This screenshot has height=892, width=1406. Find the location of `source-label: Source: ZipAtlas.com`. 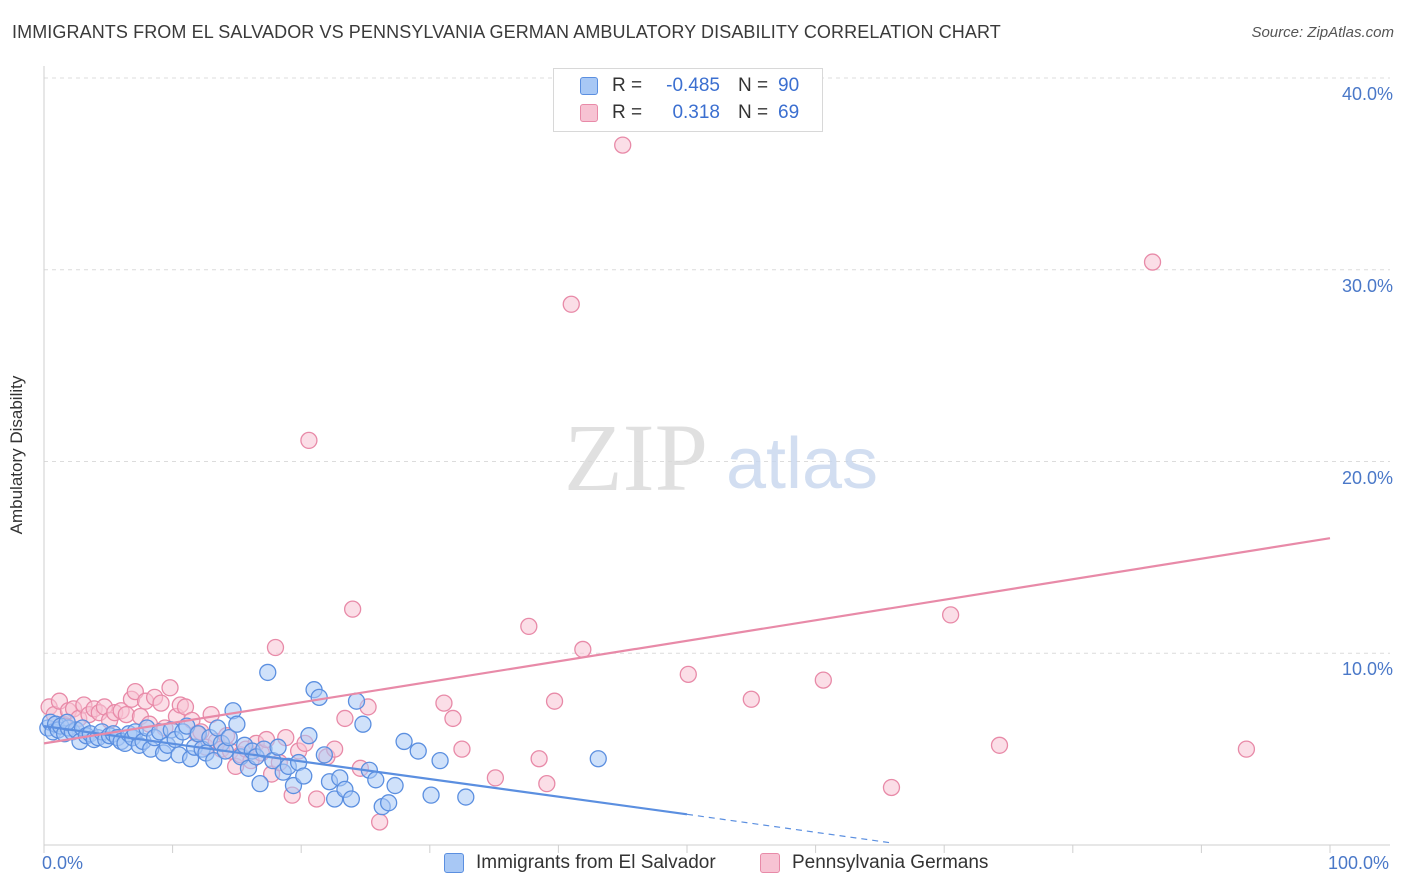

source-label: Source: ZipAtlas.com is located at coordinates (1322, 32).